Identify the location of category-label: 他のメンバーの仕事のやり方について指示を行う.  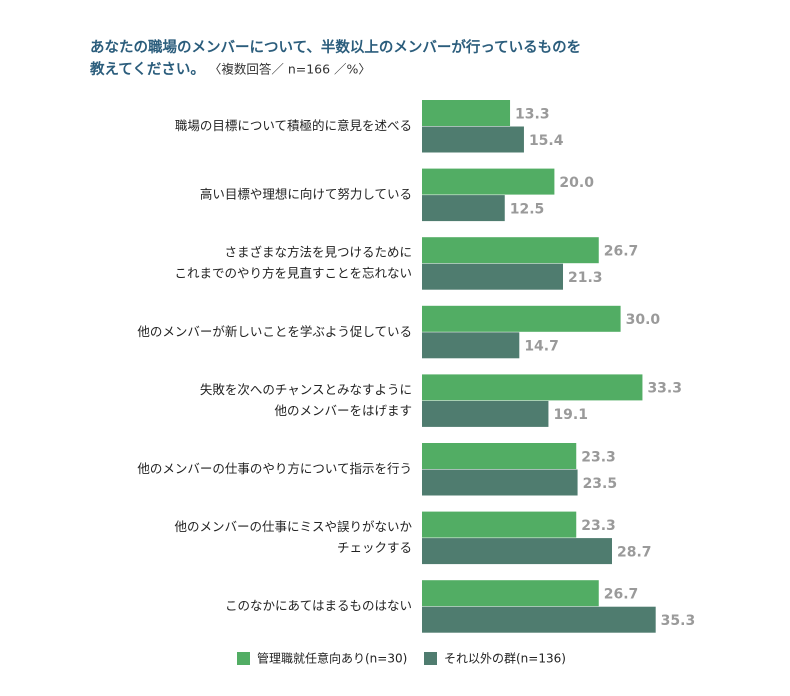
(274, 468).